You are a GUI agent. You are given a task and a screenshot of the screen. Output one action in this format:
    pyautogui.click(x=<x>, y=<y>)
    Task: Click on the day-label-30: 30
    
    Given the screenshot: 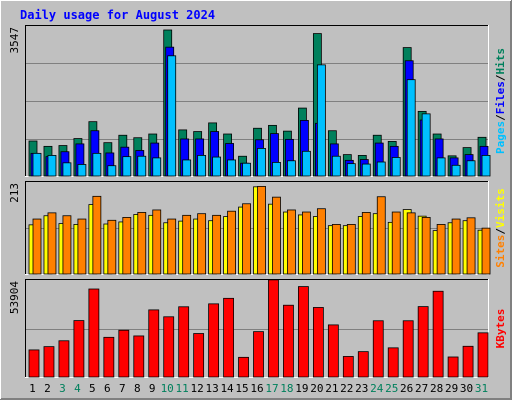 What is the action you would take?
    pyautogui.click(x=466, y=388)
    